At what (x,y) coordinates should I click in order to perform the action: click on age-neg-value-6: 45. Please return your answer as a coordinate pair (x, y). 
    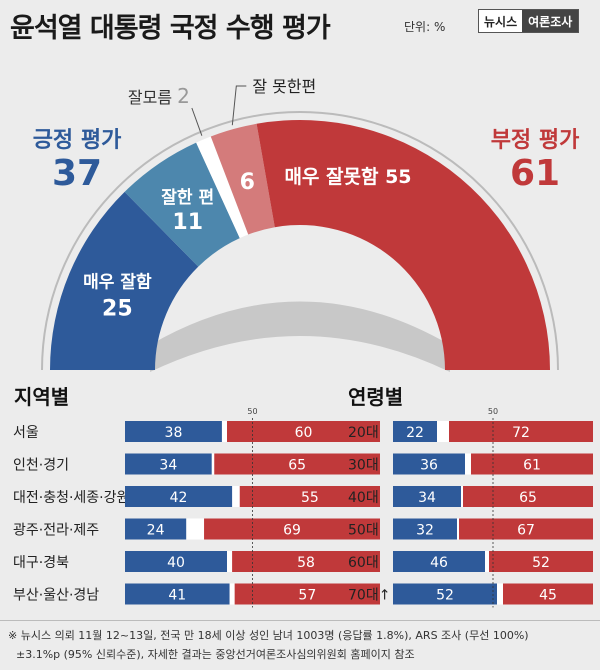
    Looking at the image, I should click on (548, 596).